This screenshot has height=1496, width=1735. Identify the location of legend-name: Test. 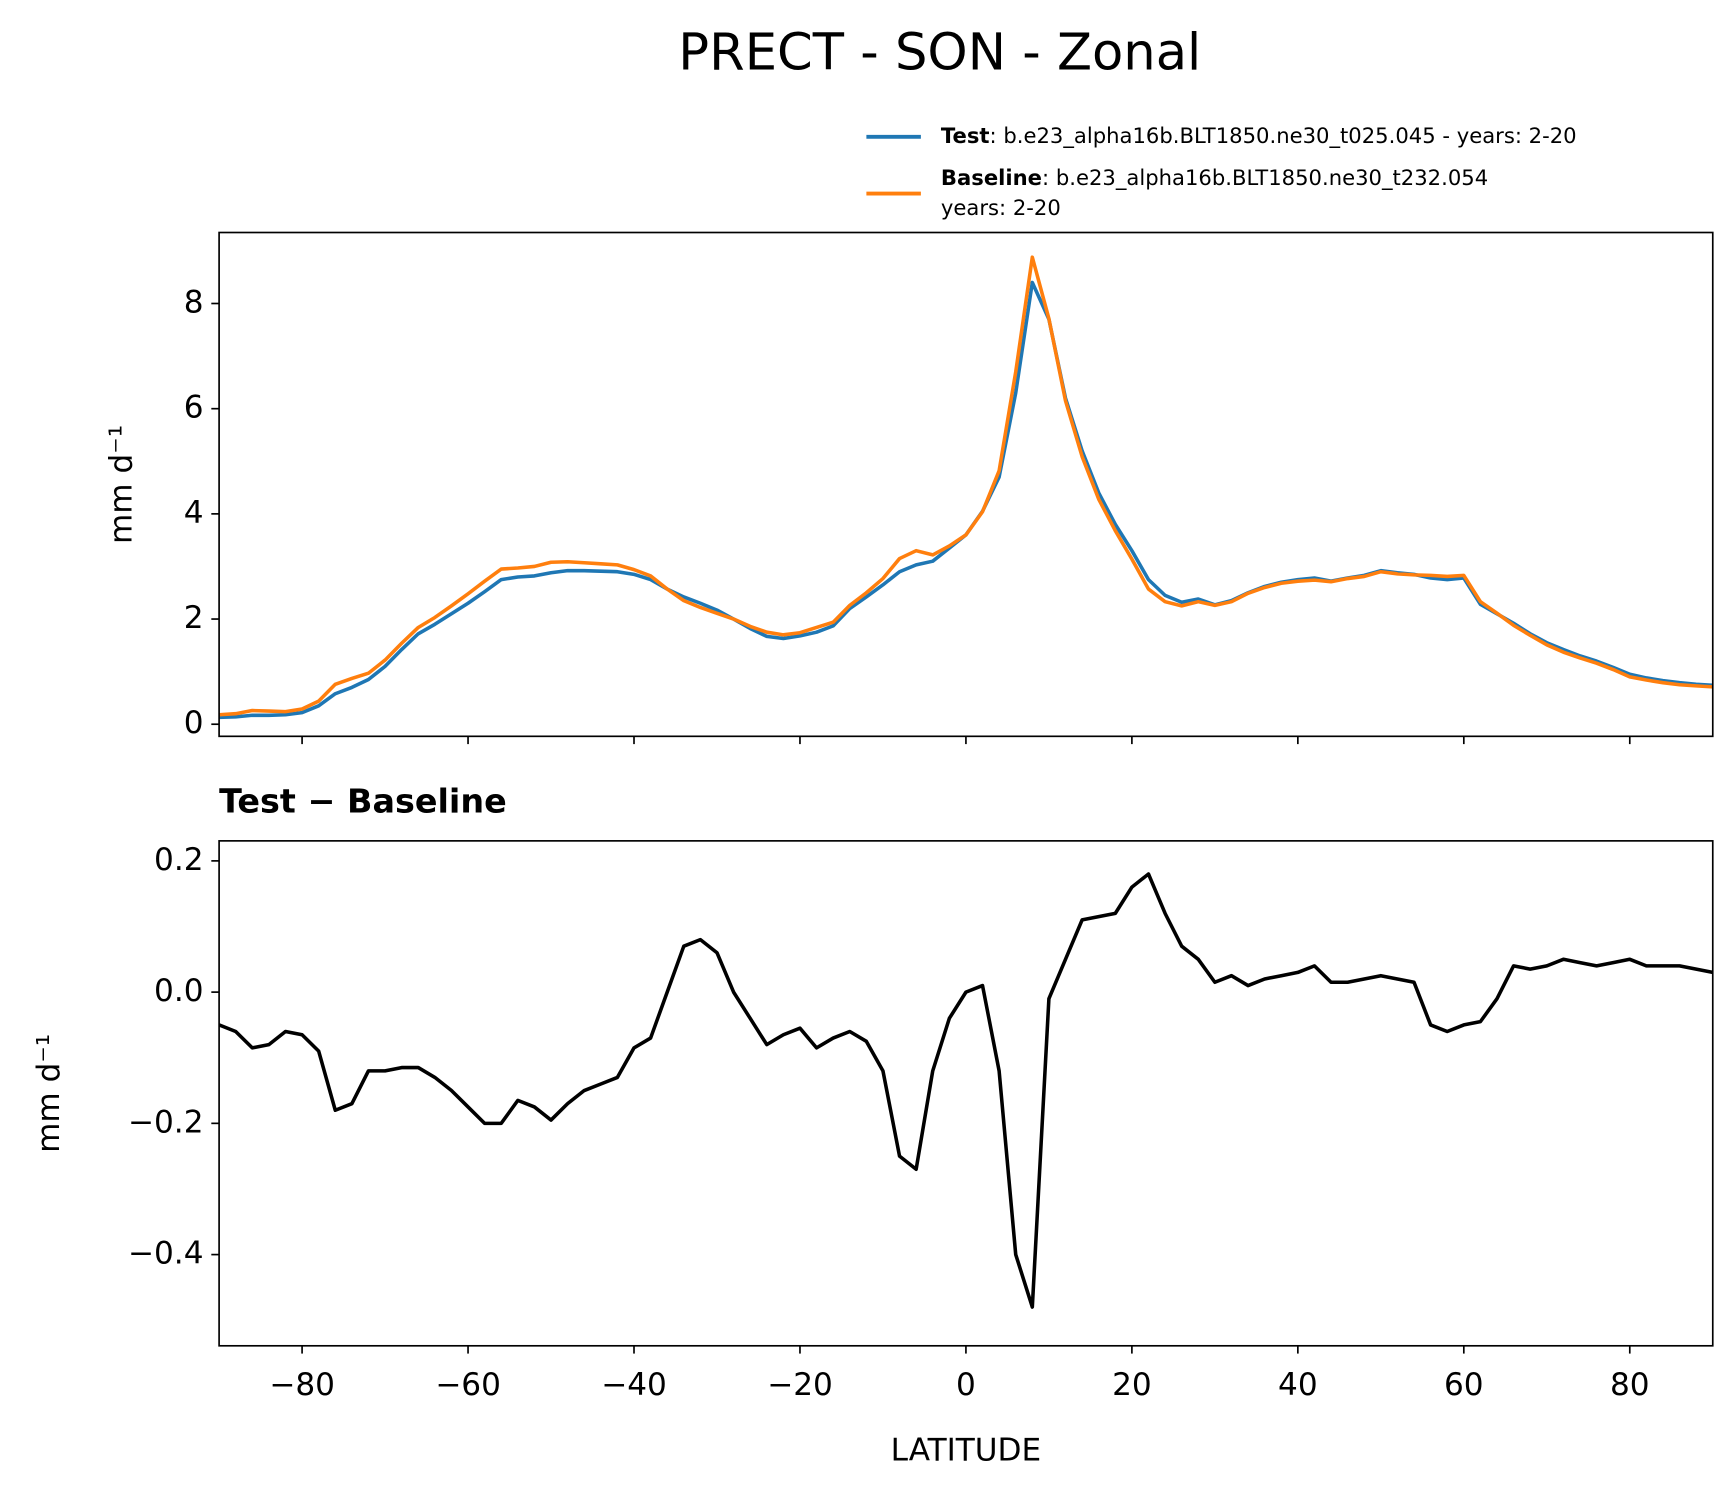
(965, 135).